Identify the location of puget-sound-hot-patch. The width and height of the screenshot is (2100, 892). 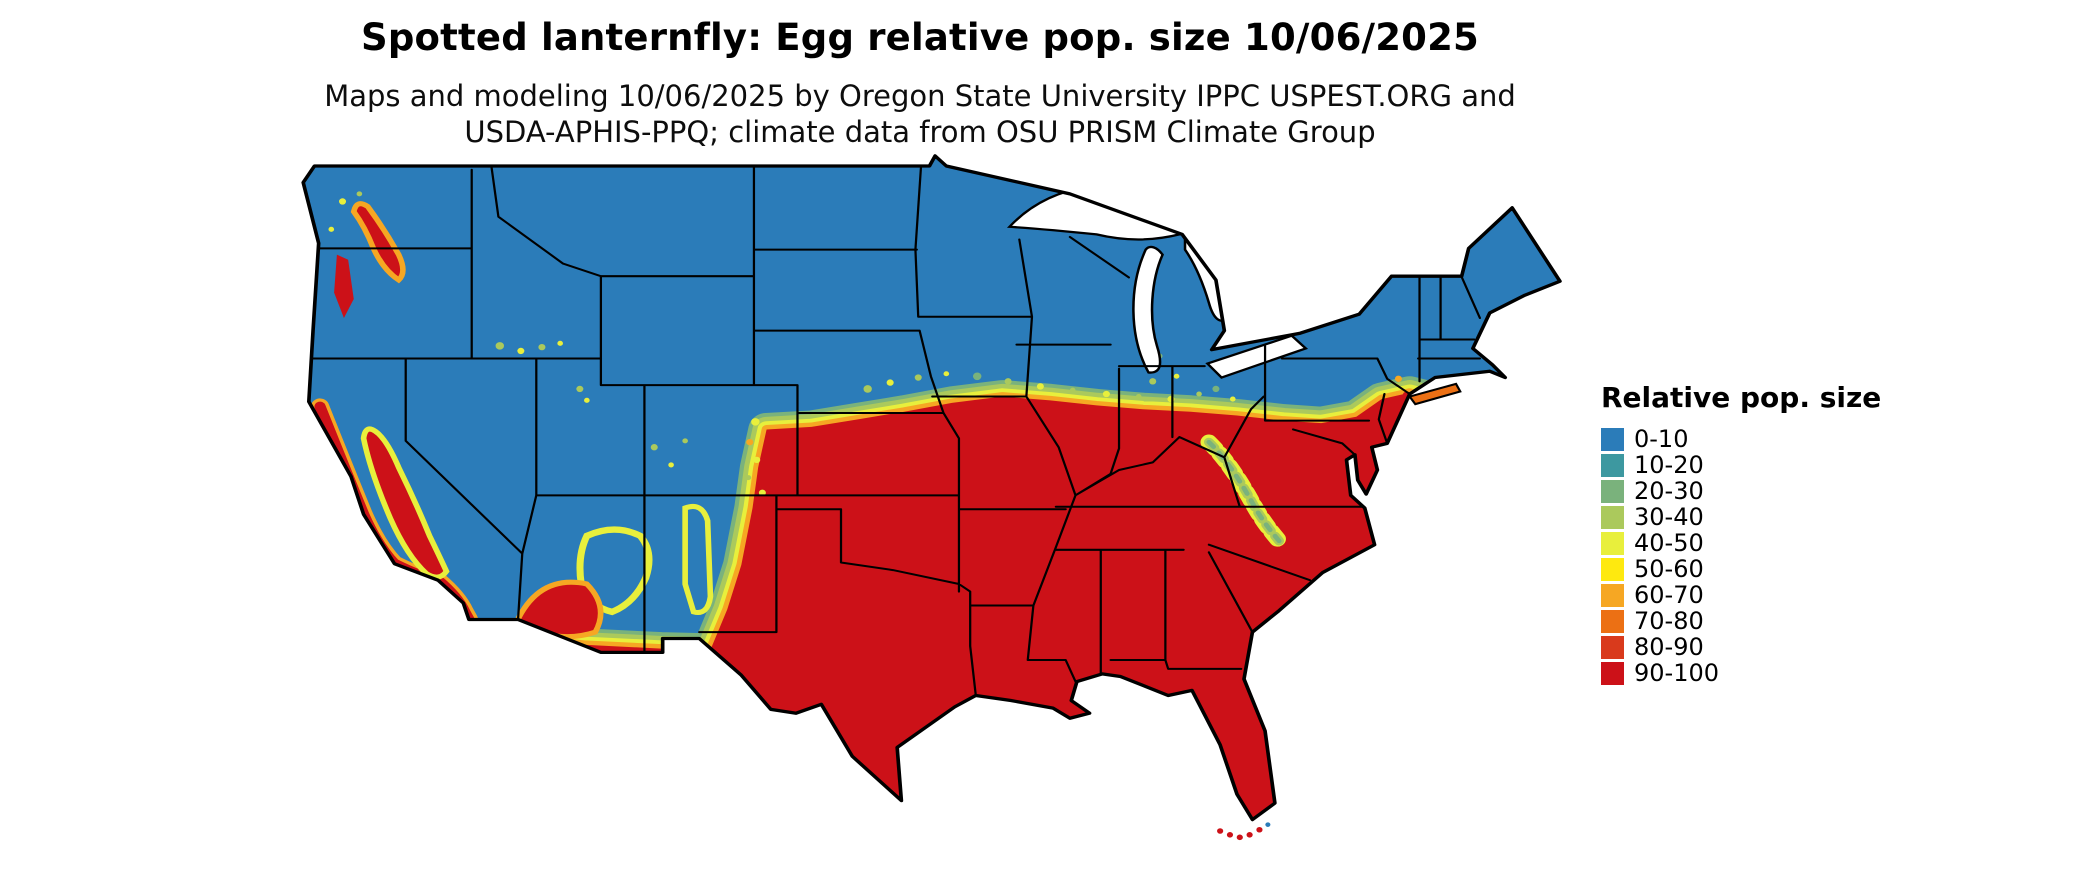
(378, 242).